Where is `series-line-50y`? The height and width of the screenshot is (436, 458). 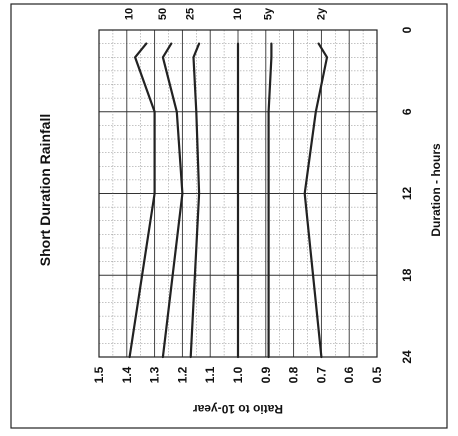
series-line-50y is located at coordinates (172, 200).